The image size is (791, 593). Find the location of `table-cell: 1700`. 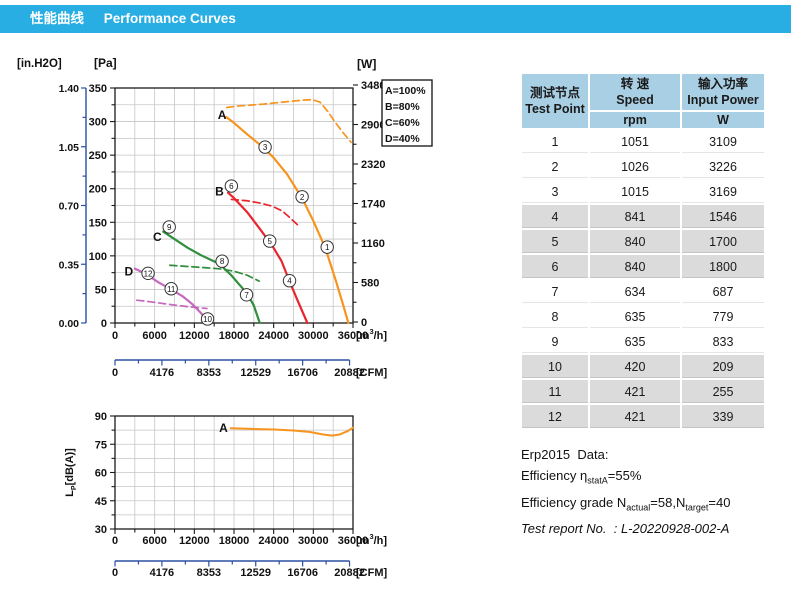

table-cell: 1700 is located at coordinates (723, 241).